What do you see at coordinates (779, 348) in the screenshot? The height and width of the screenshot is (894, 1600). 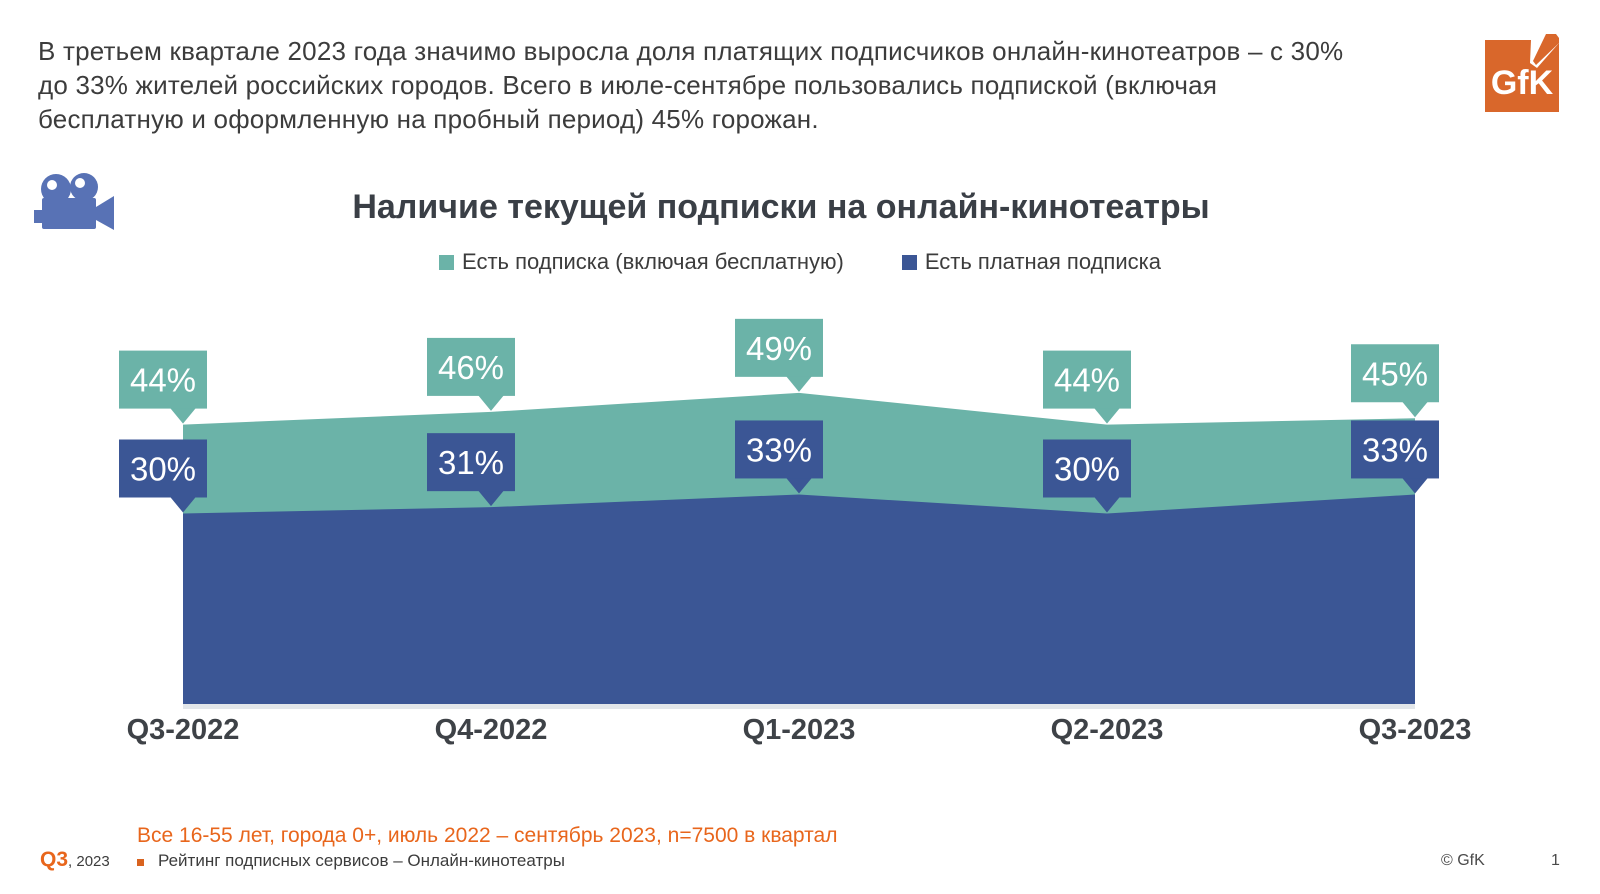 I see `data-label-value: 49%` at bounding box center [779, 348].